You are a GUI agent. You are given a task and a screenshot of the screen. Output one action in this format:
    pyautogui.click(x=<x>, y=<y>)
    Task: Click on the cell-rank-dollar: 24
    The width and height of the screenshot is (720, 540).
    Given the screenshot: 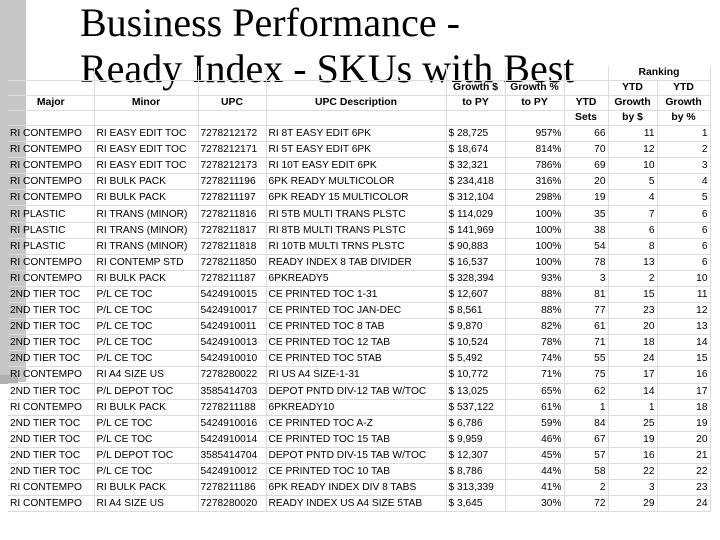 What is the action you would take?
    pyautogui.click(x=633, y=359)
    